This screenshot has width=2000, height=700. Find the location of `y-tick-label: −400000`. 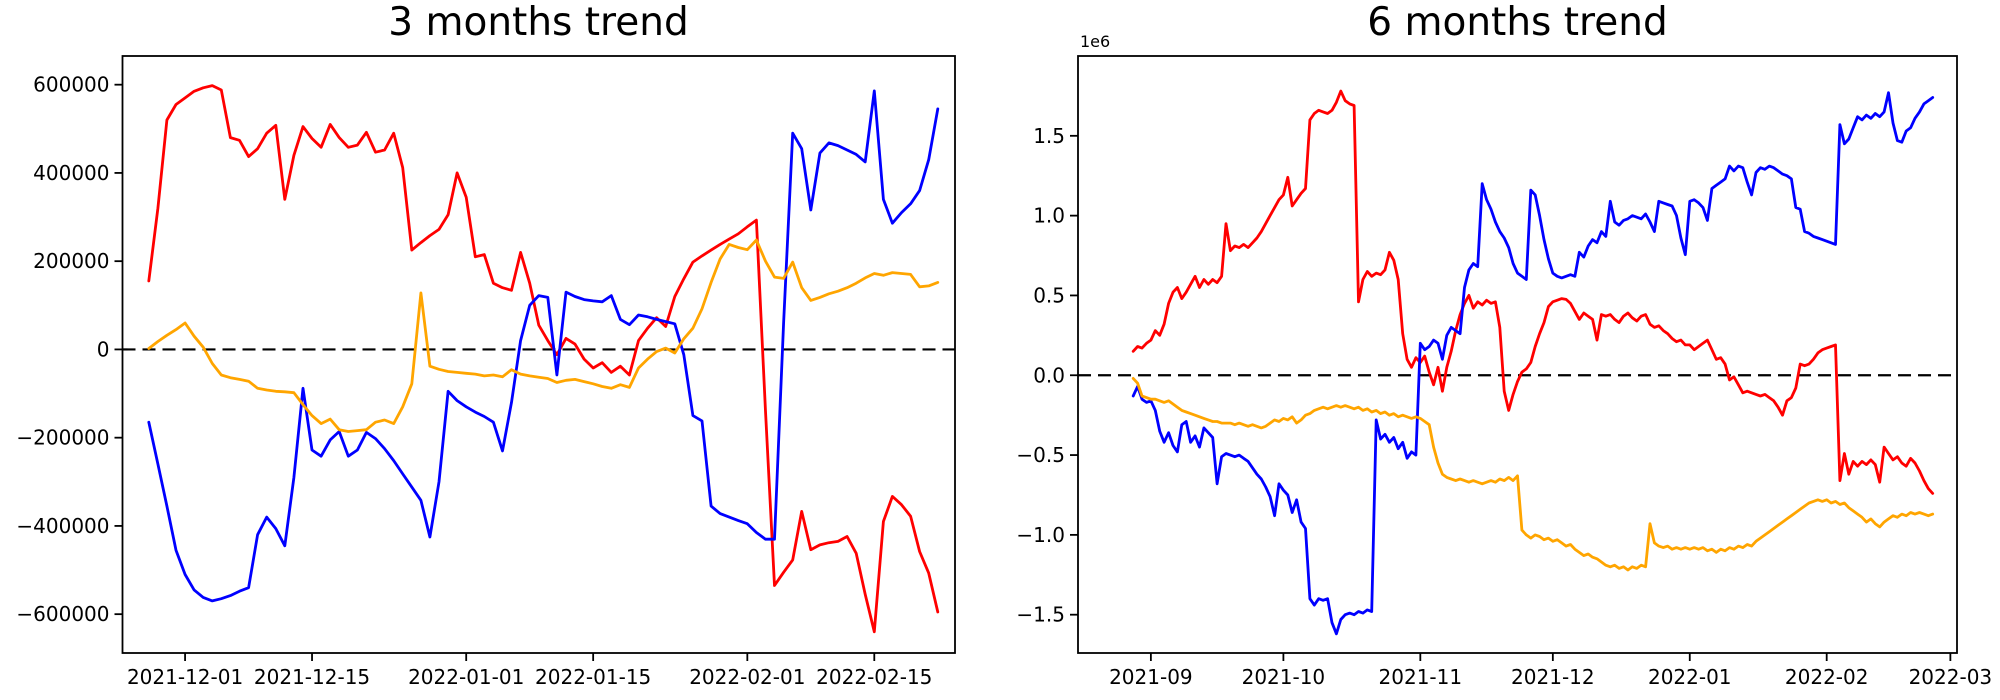

y-tick-label: −400000 is located at coordinates (62, 526).